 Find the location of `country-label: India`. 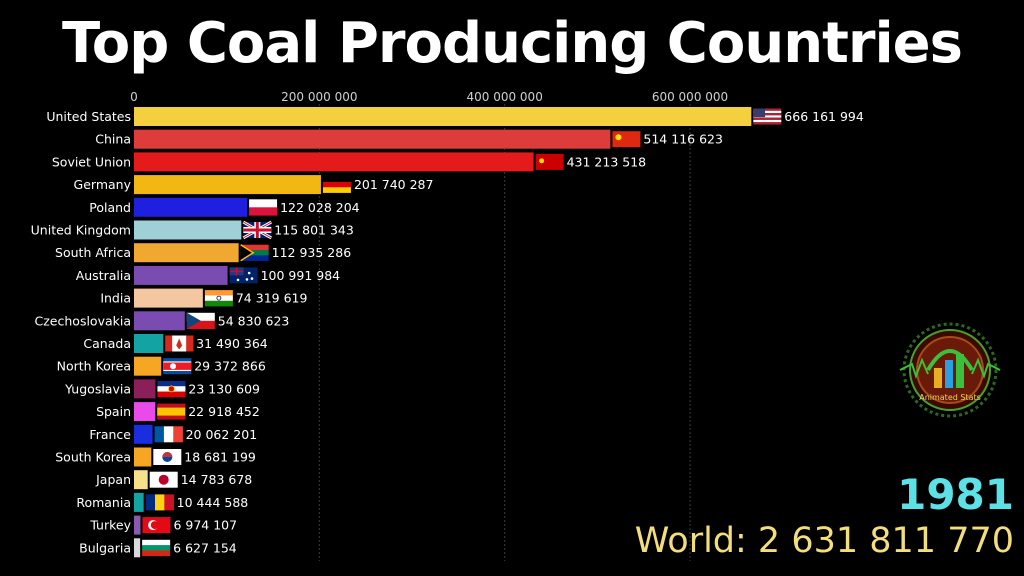

country-label: India is located at coordinates (115, 298).